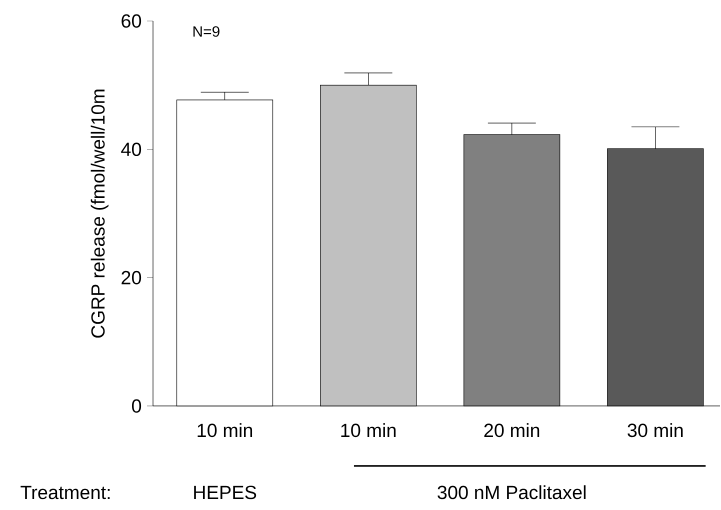 This screenshot has height=510, width=721. What do you see at coordinates (655, 430) in the screenshot?
I see `x-tick-label: 30 min` at bounding box center [655, 430].